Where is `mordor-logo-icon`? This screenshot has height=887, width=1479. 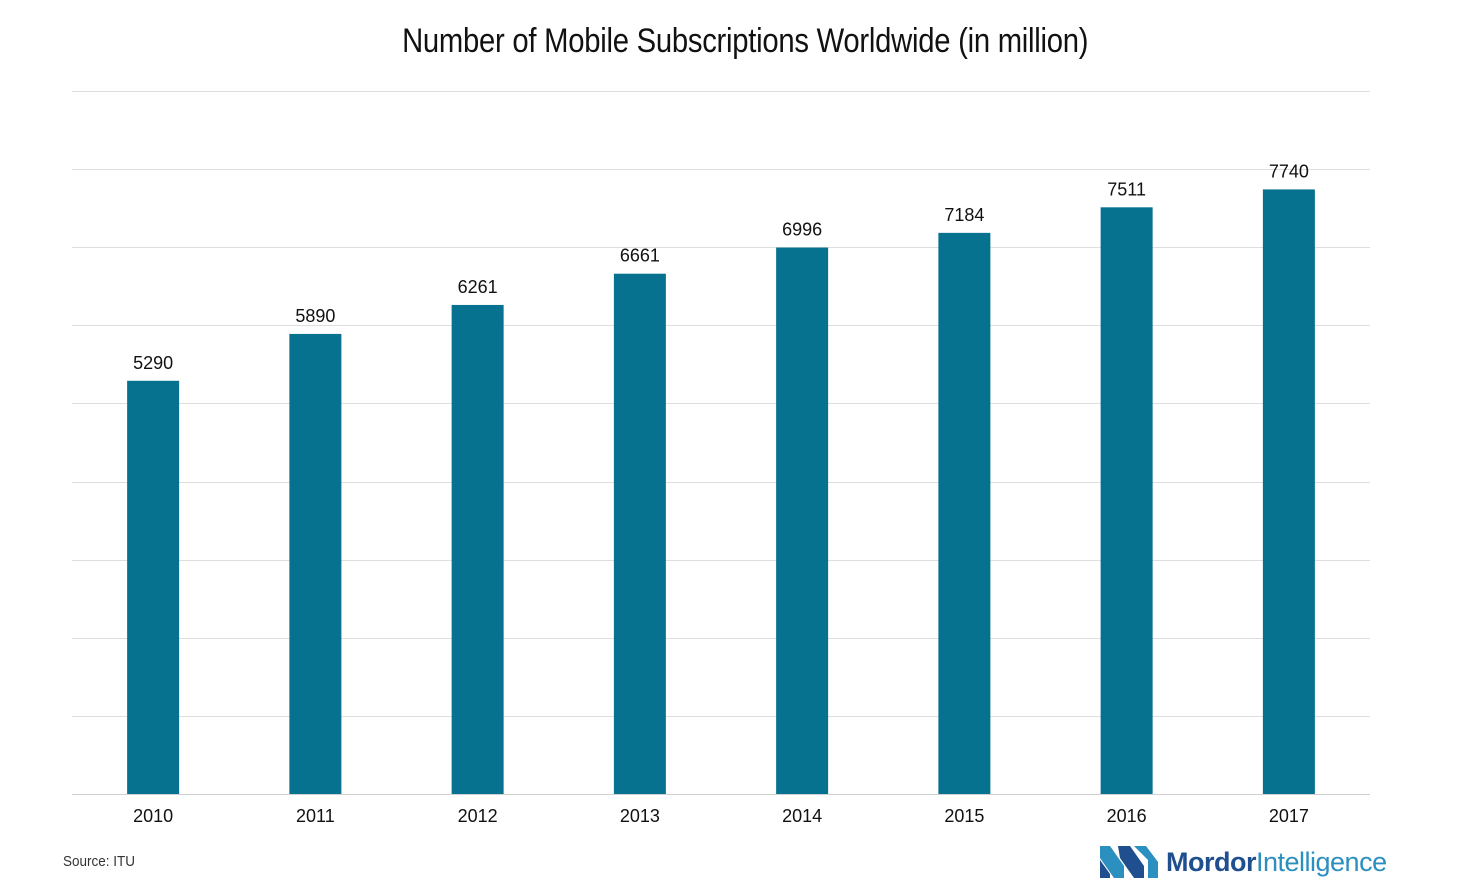
mordor-logo-icon is located at coordinates (1129, 862).